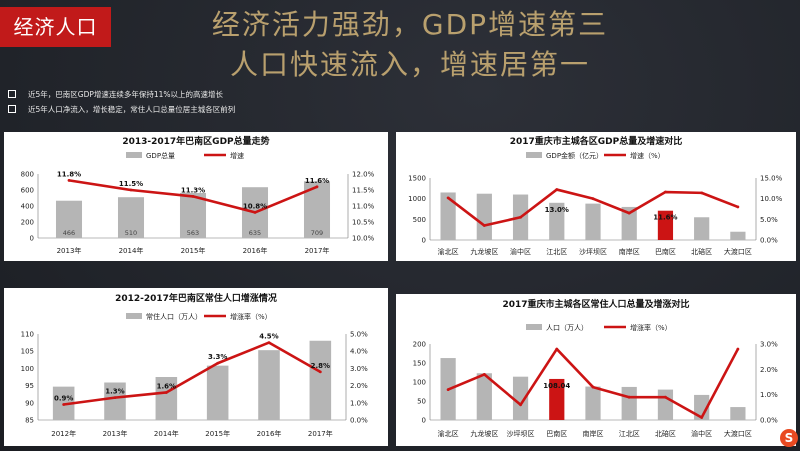  I want to click on y-left-tick-label: 100, so click(27, 369).